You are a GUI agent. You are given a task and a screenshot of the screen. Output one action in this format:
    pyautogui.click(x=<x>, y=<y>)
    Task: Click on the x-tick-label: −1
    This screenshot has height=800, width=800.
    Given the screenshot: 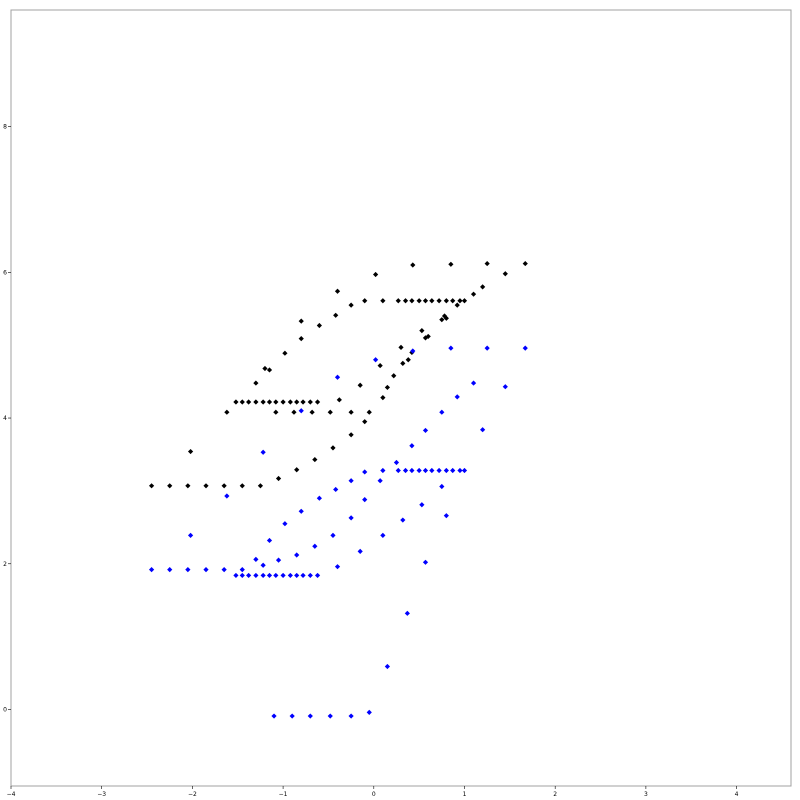 What is the action you would take?
    pyautogui.click(x=283, y=794)
    